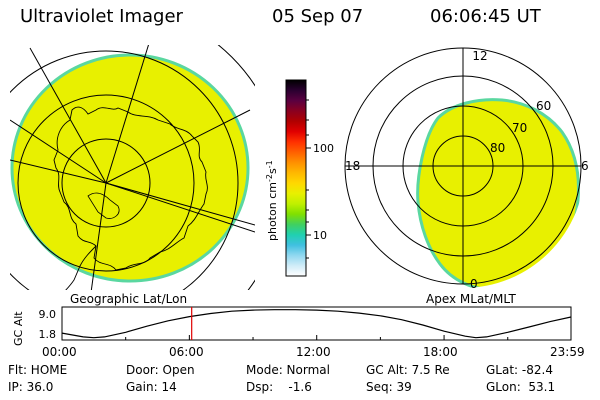 This screenshot has height=400, width=600. What do you see at coordinates (316, 324) in the screenshot?
I see `altitude-series-line` at bounding box center [316, 324].